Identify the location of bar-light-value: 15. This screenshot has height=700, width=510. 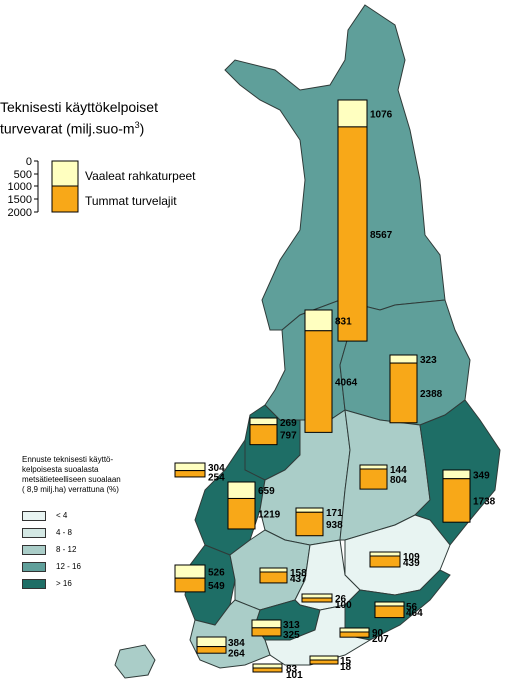
(346, 661).